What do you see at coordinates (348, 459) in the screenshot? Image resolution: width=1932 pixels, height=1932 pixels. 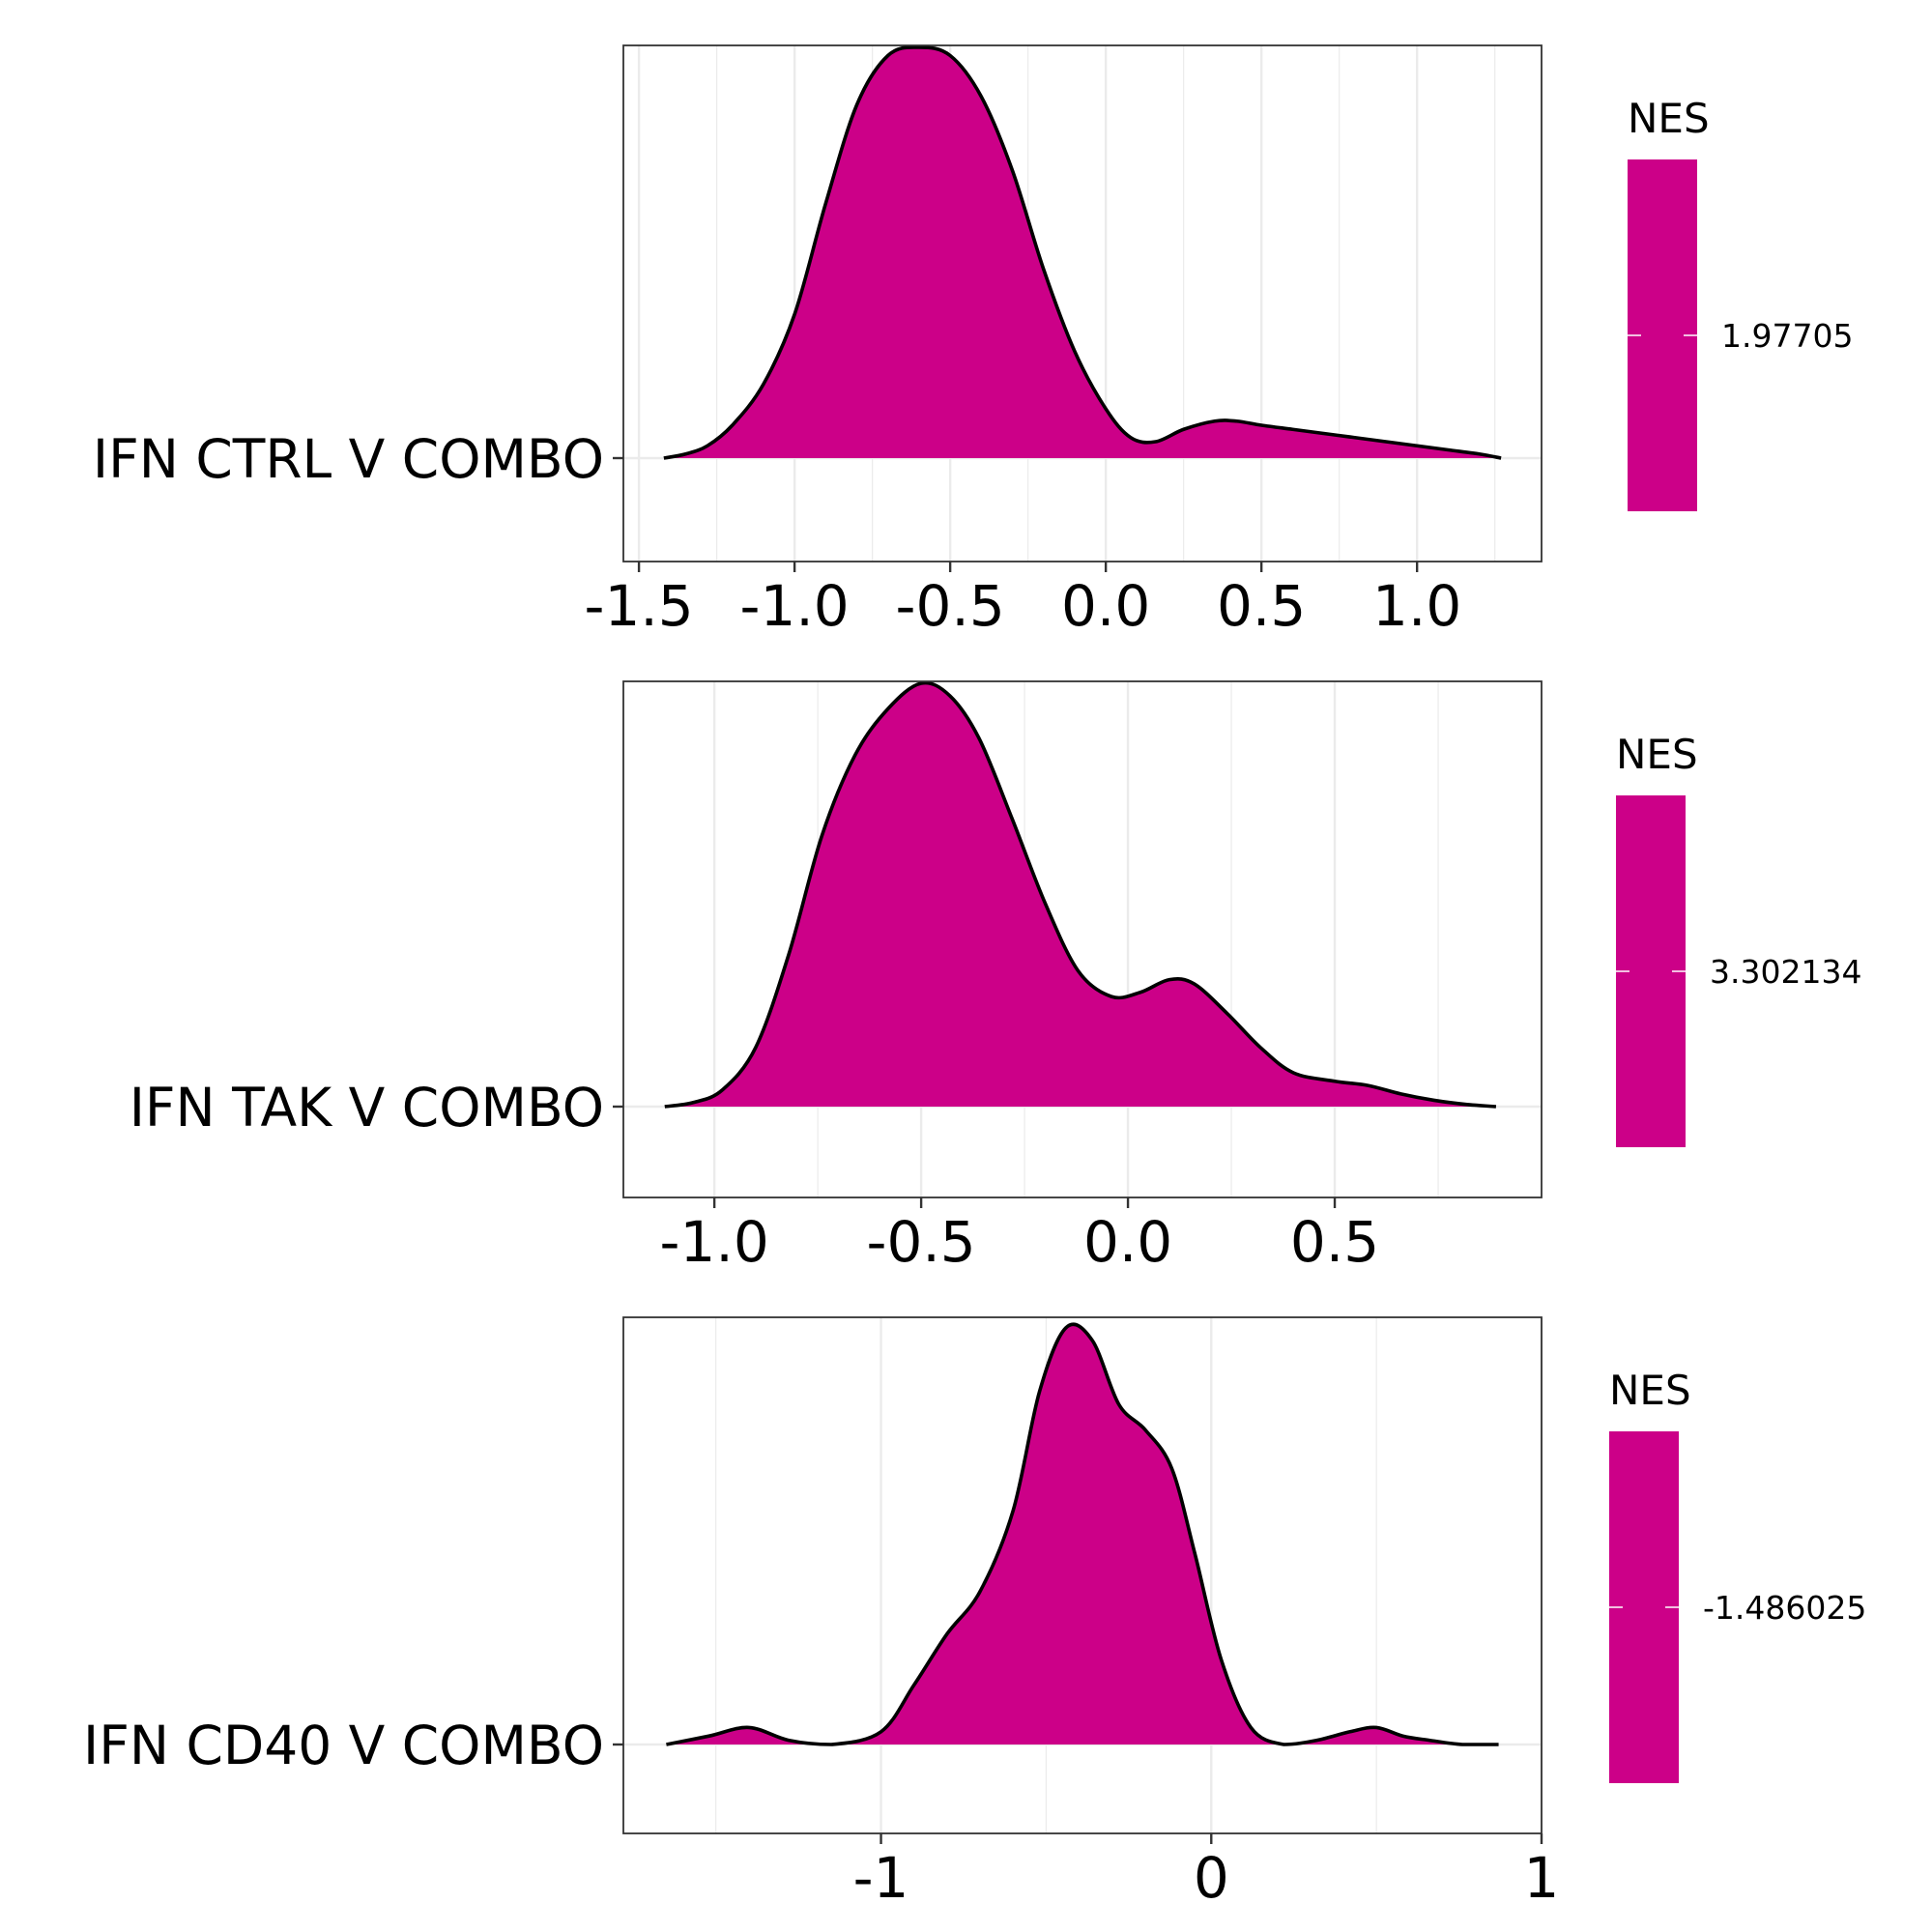 I see `y-category-label: IFN CTRL V COMBO` at bounding box center [348, 459].